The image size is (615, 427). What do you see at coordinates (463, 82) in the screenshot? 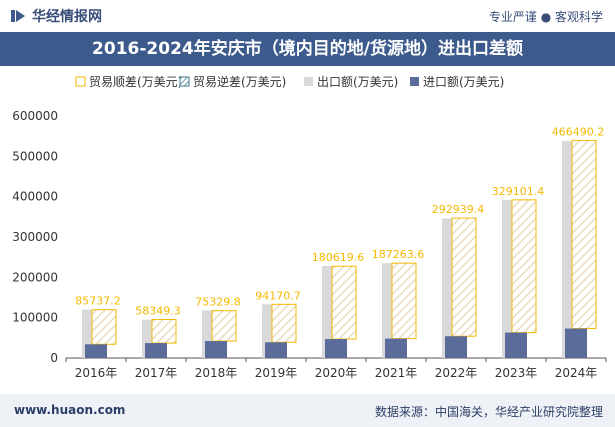
I see `legend-label-3: 进口额(万美元)` at bounding box center [463, 82].